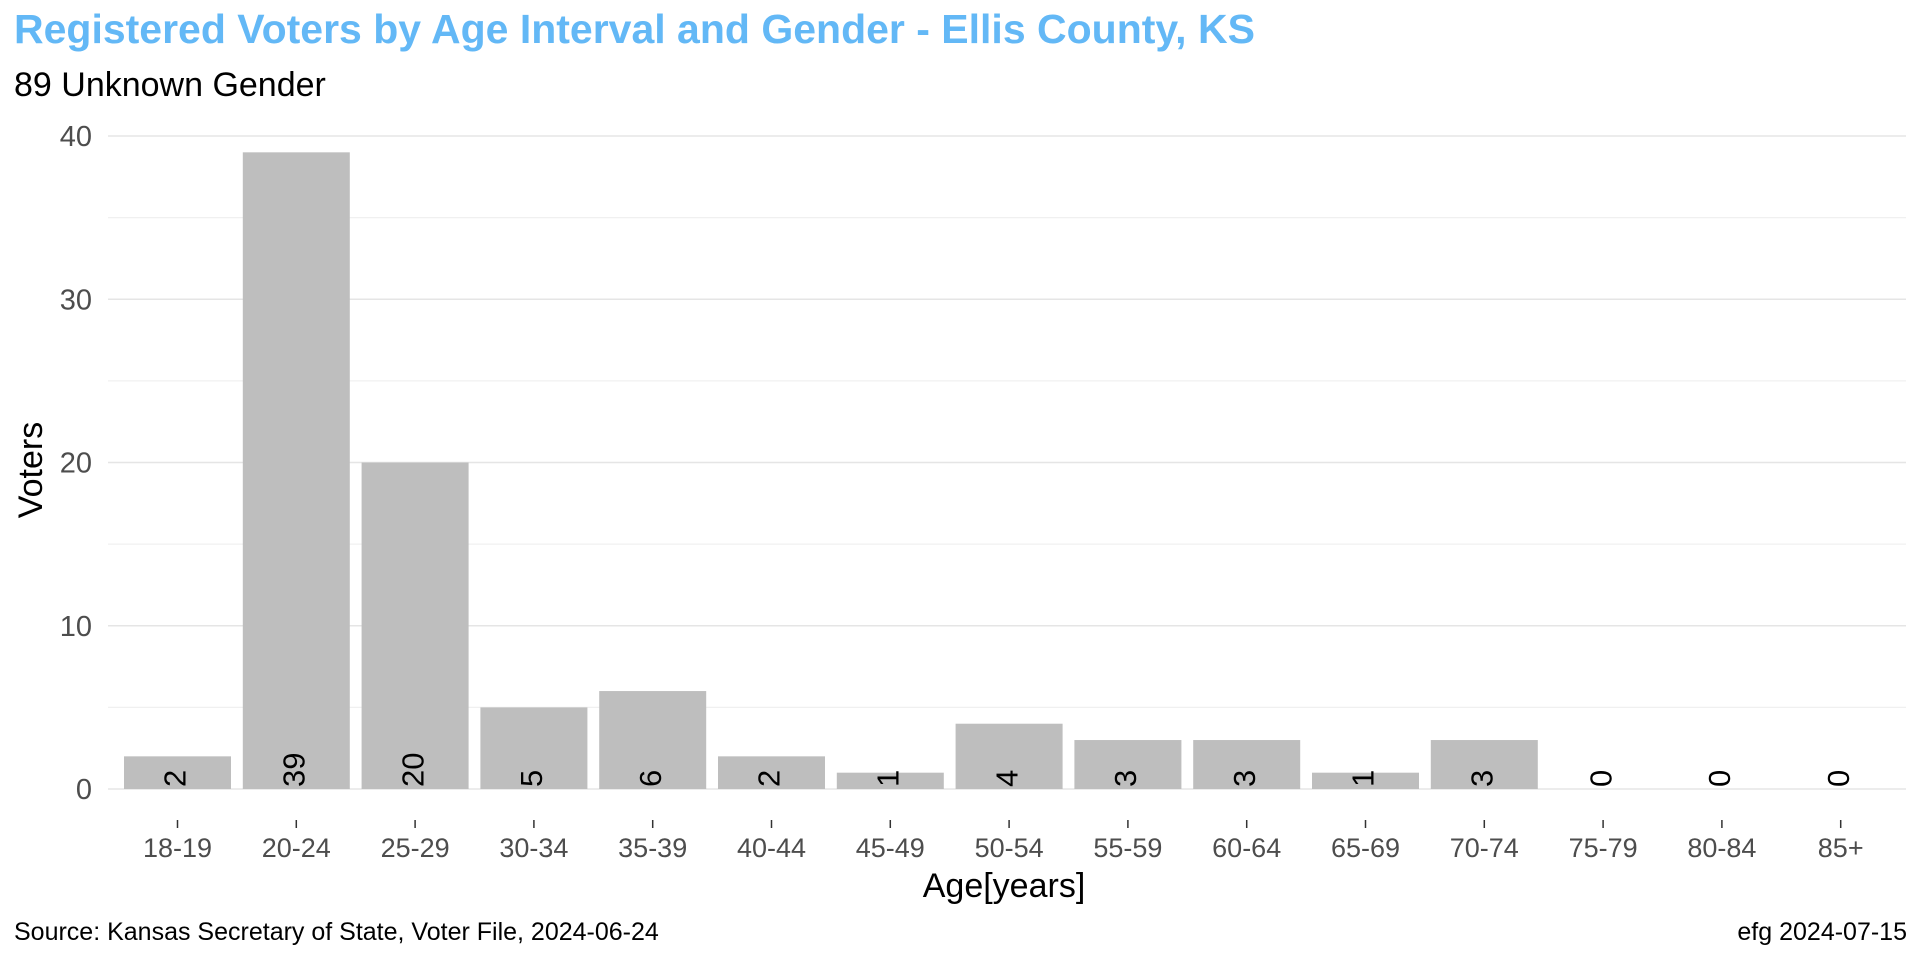  I want to click on y-tick-label: 10, so click(76, 627).